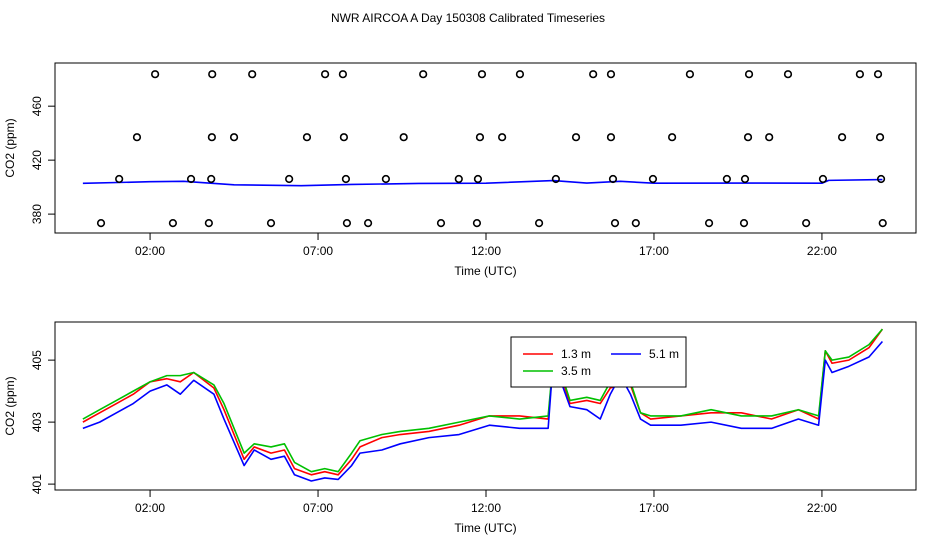 Image resolution: width=936 pixels, height=540 pixels. I want to click on legend-label: 5.1 m, so click(664, 354).